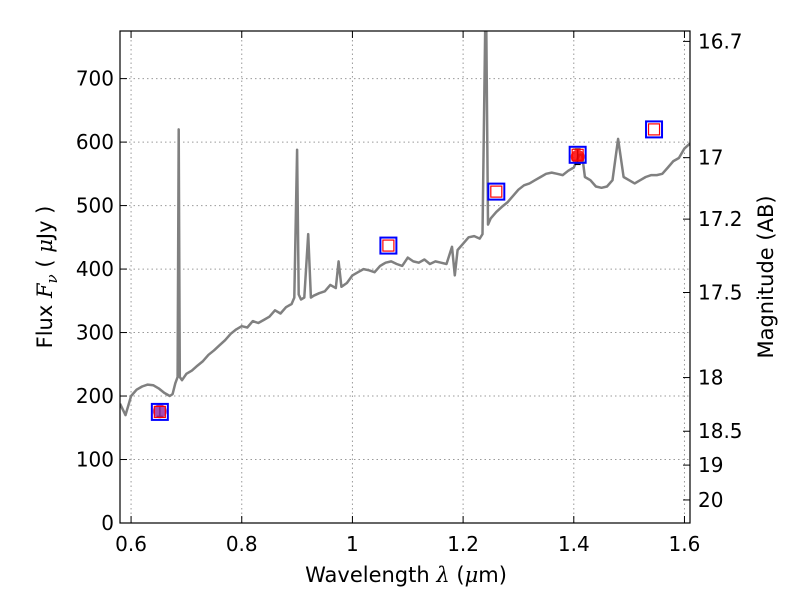  Describe the element at coordinates (720, 292) in the screenshot. I see `y2-tick-label: 17.5` at that location.